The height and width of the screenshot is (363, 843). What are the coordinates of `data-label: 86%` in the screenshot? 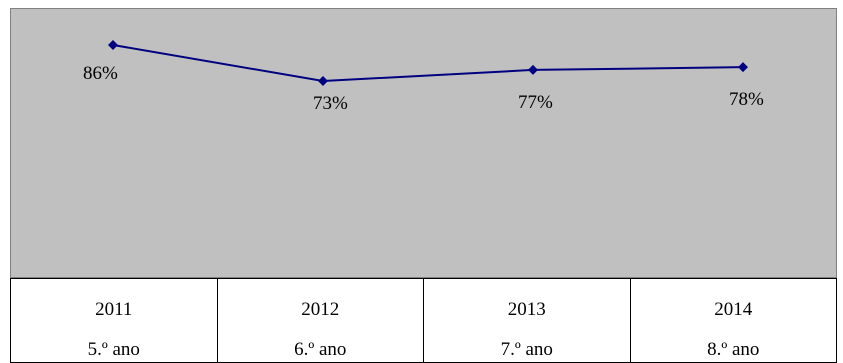 It's located at (100, 73).